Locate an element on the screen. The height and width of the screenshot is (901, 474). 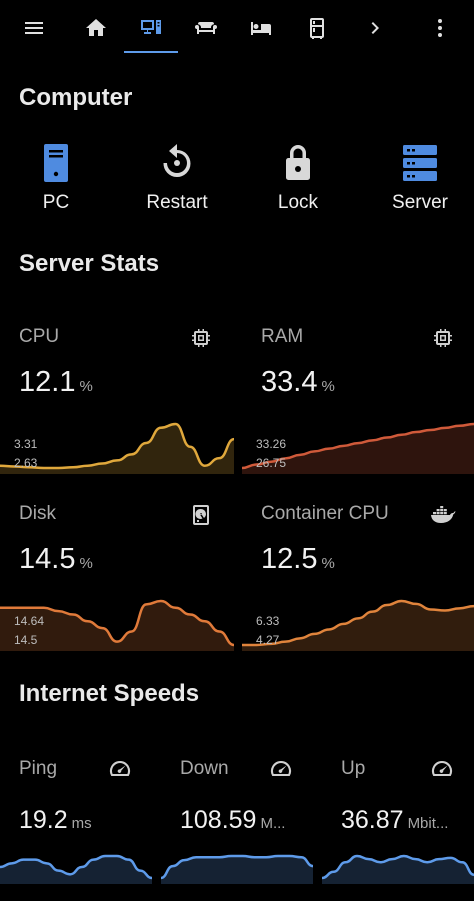
cpu-value: 12.1 is located at coordinates (47, 382).